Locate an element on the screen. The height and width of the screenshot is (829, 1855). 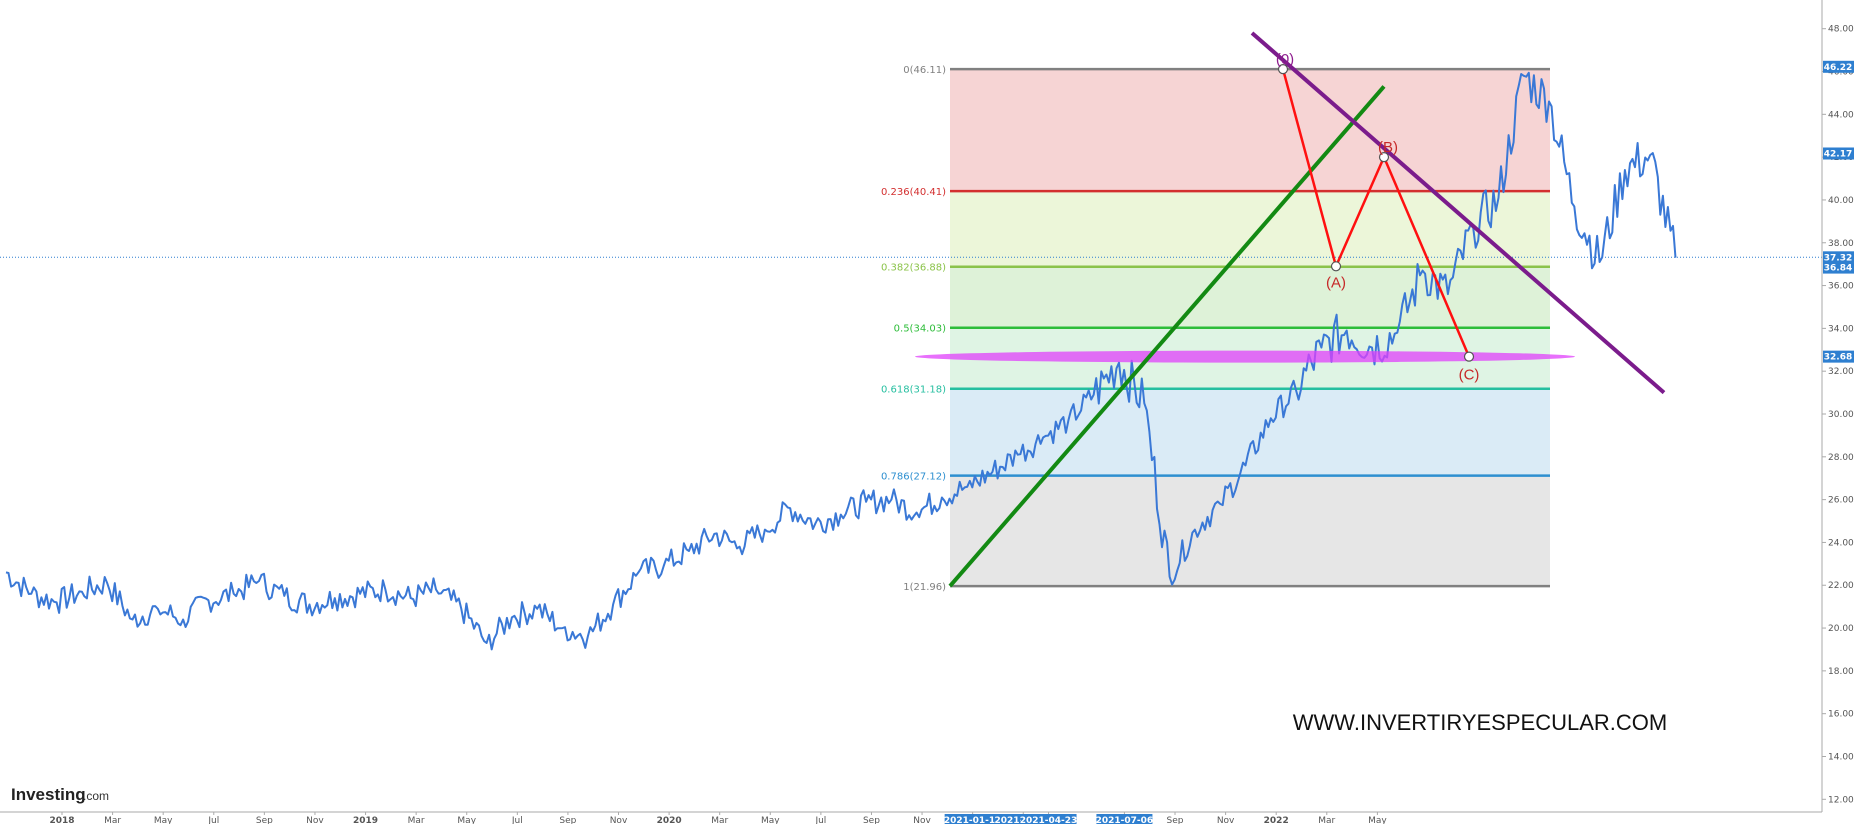
x-tick-label: 2020 is located at coordinates (669, 820).